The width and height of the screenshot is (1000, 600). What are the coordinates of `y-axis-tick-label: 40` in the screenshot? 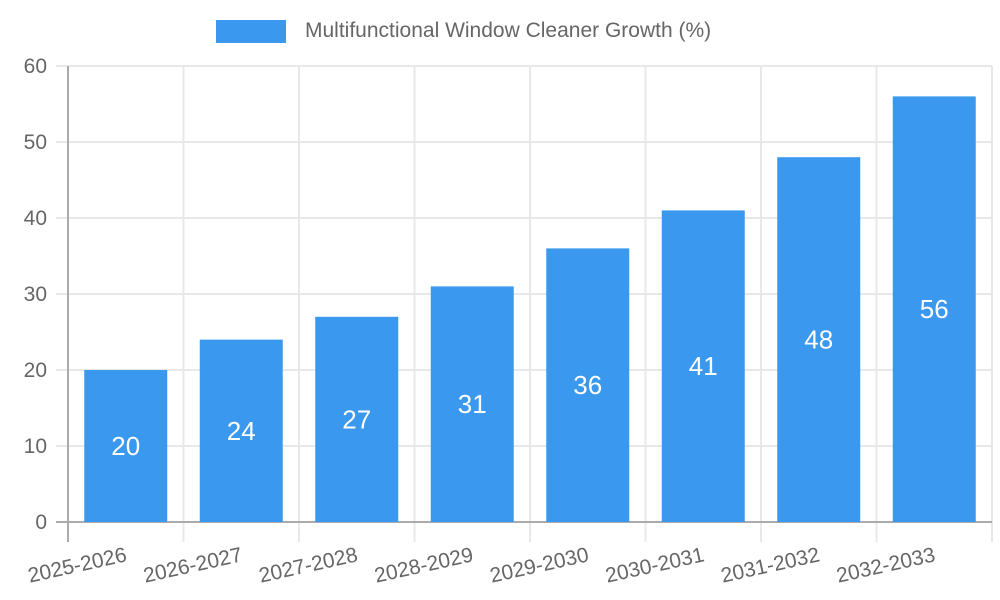 It's located at (35, 218).